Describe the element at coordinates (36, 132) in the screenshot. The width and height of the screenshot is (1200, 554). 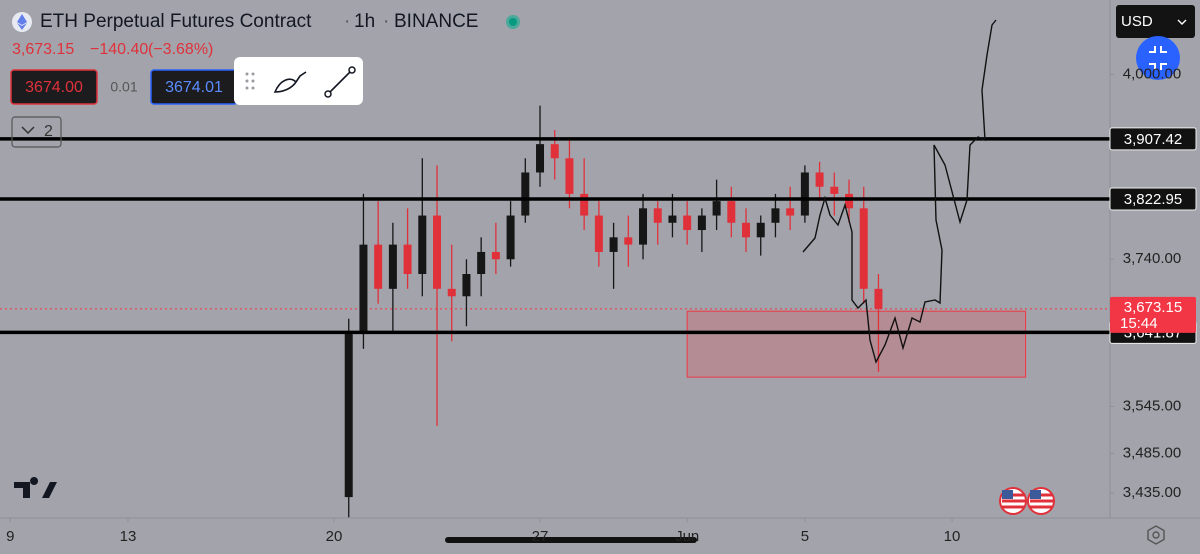
I see `collapse-button` at that location.